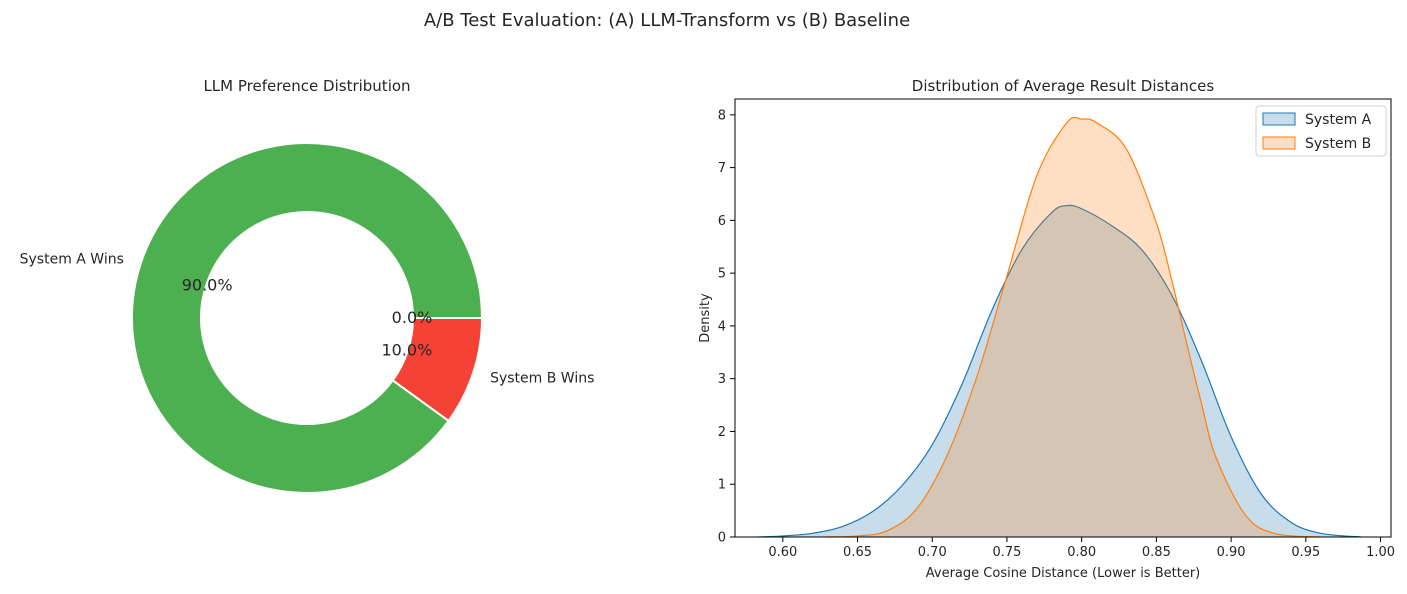  What do you see at coordinates (1063, 86) in the screenshot?
I see `density-chart-title: Distribution of Average Result Distances` at bounding box center [1063, 86].